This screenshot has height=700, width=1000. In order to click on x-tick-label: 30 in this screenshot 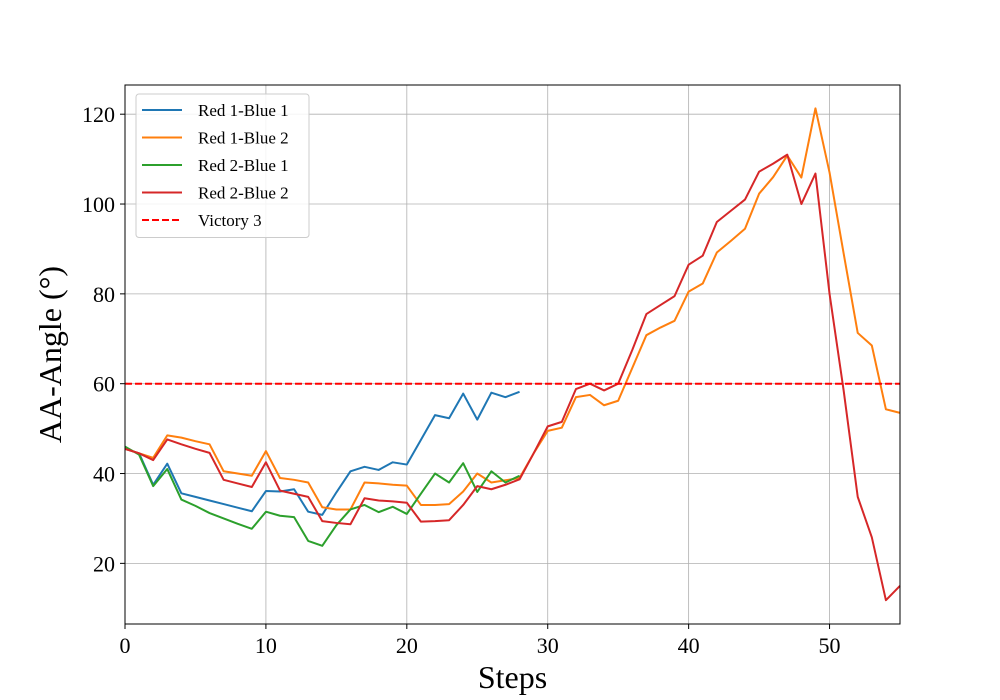, I will do `click(548, 645)`.